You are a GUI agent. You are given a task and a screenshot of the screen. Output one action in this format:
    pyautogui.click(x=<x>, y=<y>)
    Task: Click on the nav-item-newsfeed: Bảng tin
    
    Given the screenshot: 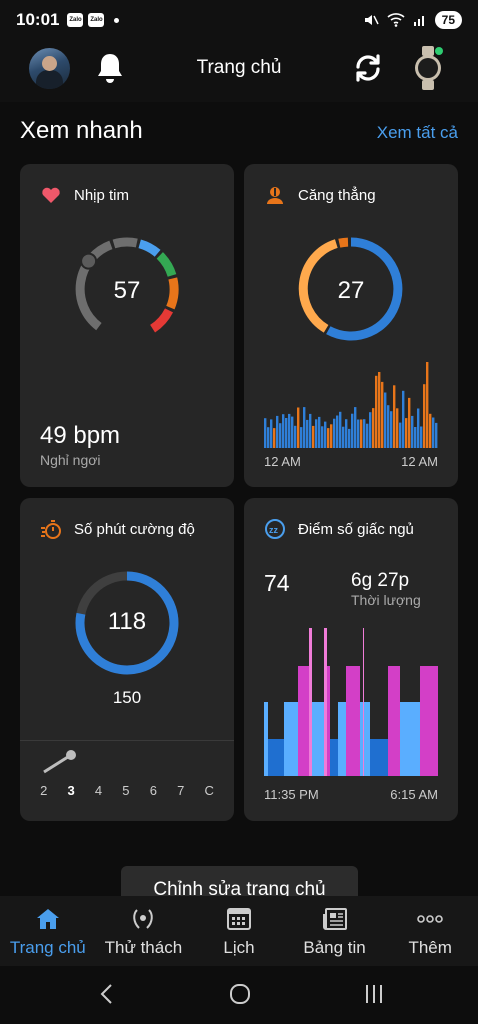 What is the action you would take?
    pyautogui.click(x=335, y=931)
    